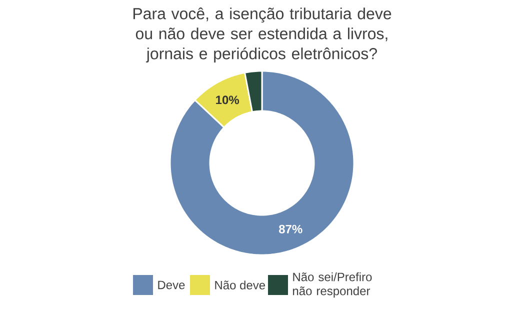 Image resolution: width=518 pixels, height=324 pixels. Describe the element at coordinates (228, 100) in the screenshot. I see `data-label: 10%` at that location.